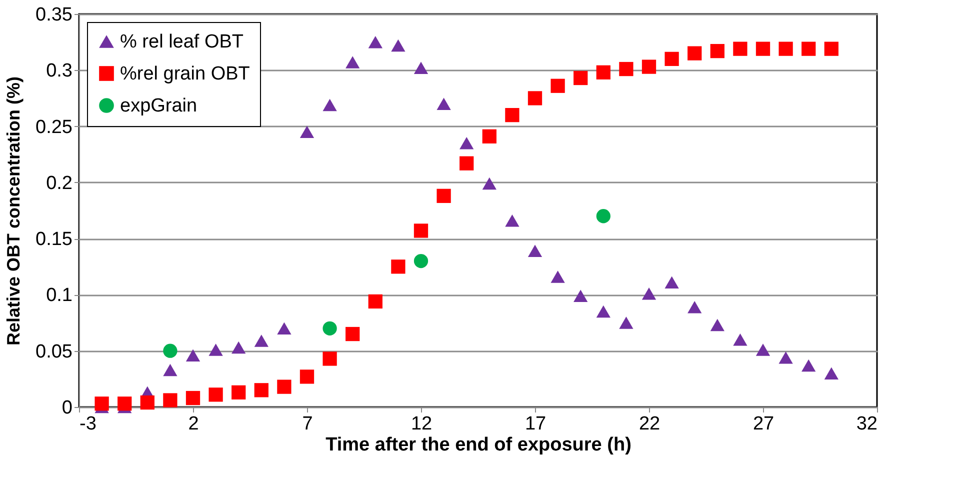 The width and height of the screenshot is (957, 502). I want to click on x-tick-label: 7, so click(307, 424).